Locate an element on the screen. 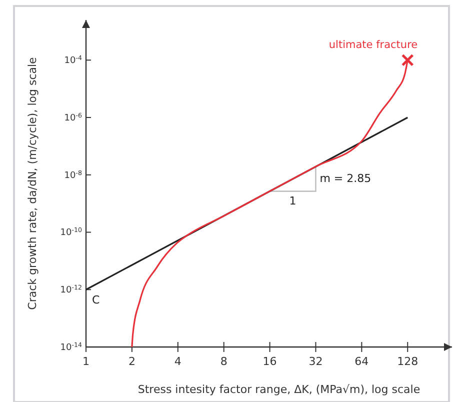 The image size is (455, 402). x-tick-label: 8 is located at coordinates (224, 361).